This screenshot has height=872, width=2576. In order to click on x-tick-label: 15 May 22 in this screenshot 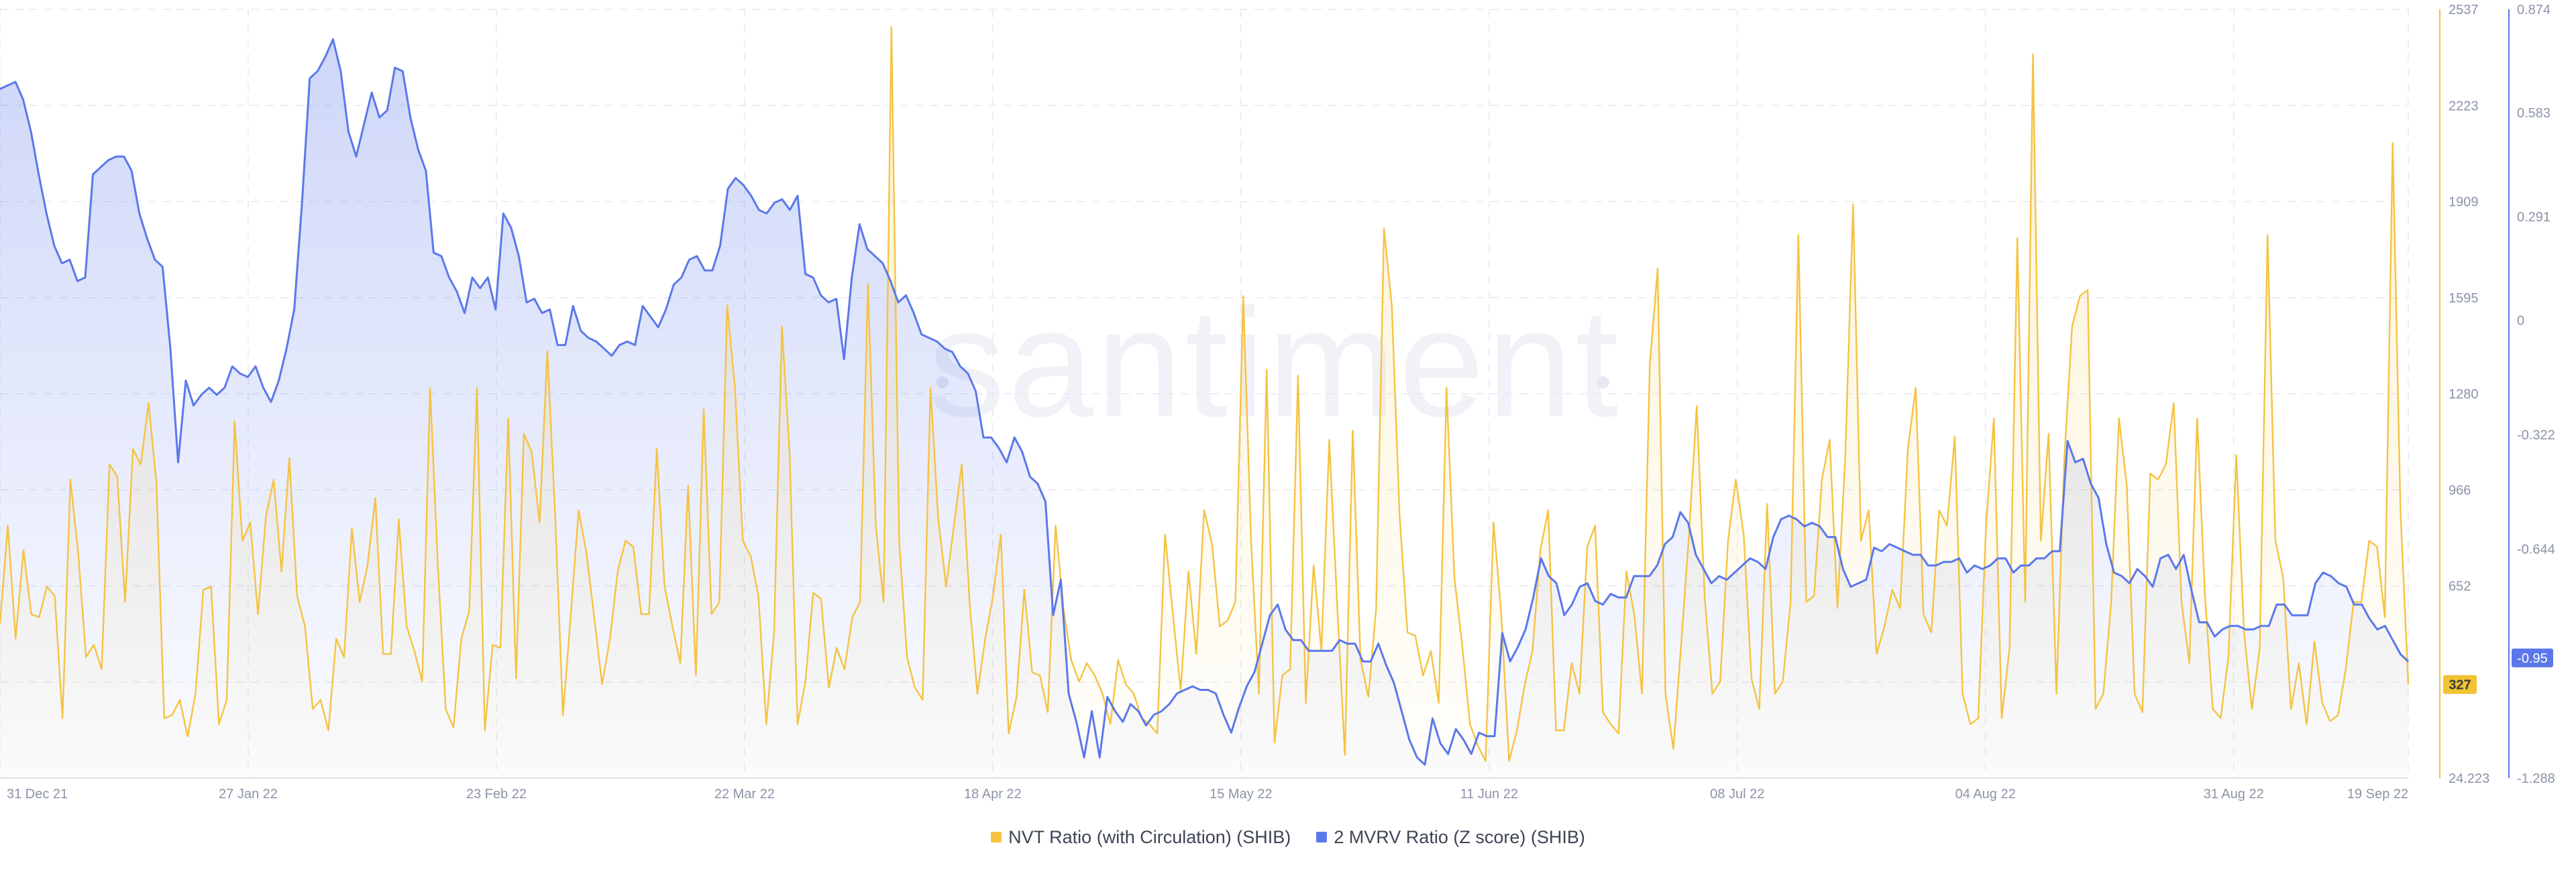, I will do `click(1241, 795)`.